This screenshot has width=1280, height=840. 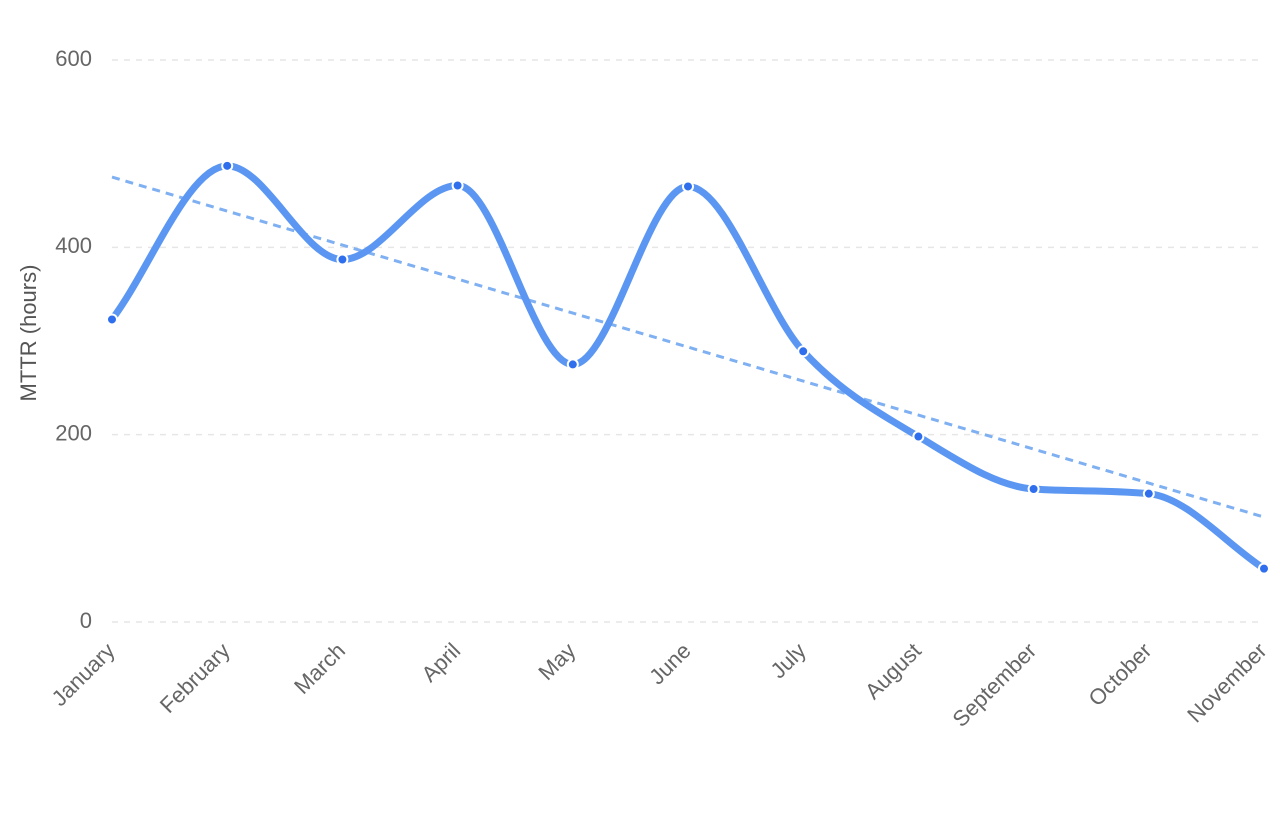 What do you see at coordinates (86, 620) in the screenshot?
I see `y-tick-label: 0` at bounding box center [86, 620].